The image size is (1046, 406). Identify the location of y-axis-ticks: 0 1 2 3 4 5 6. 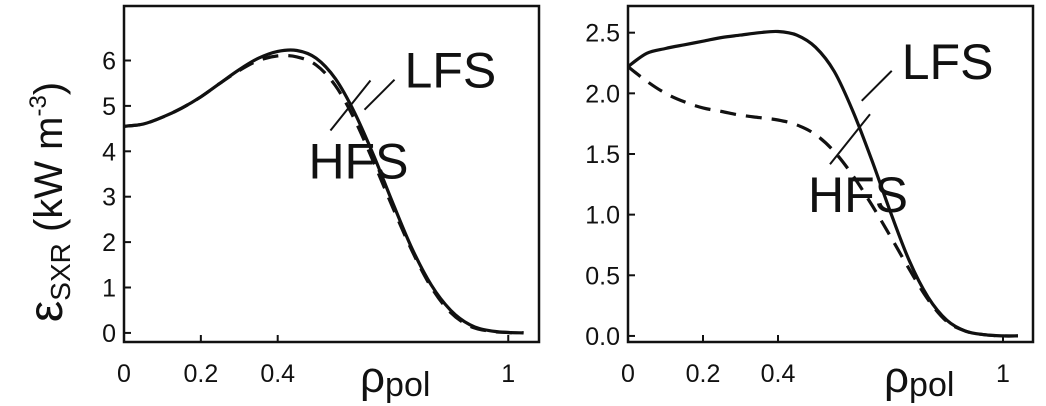
(116, 197).